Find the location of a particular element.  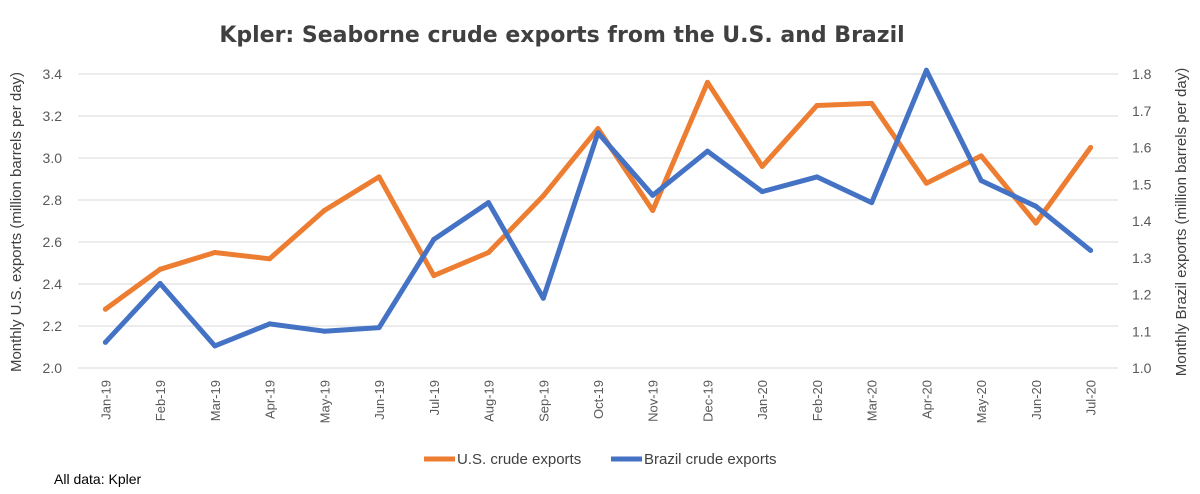

x-tick-label: Feb-20 is located at coordinates (817, 400).